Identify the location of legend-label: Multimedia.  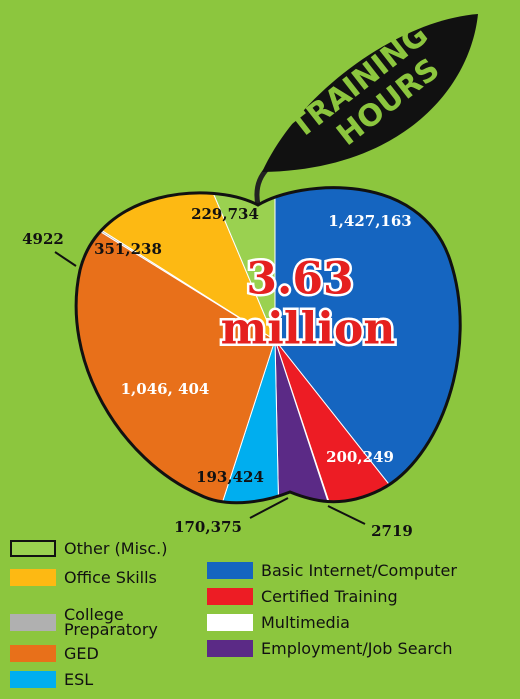
(305, 622).